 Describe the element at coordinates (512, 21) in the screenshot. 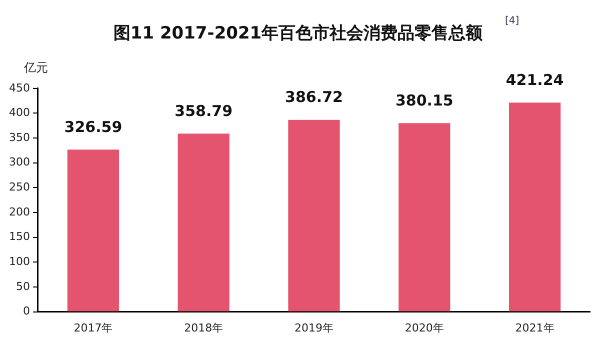

I see `text: [4]` at that location.